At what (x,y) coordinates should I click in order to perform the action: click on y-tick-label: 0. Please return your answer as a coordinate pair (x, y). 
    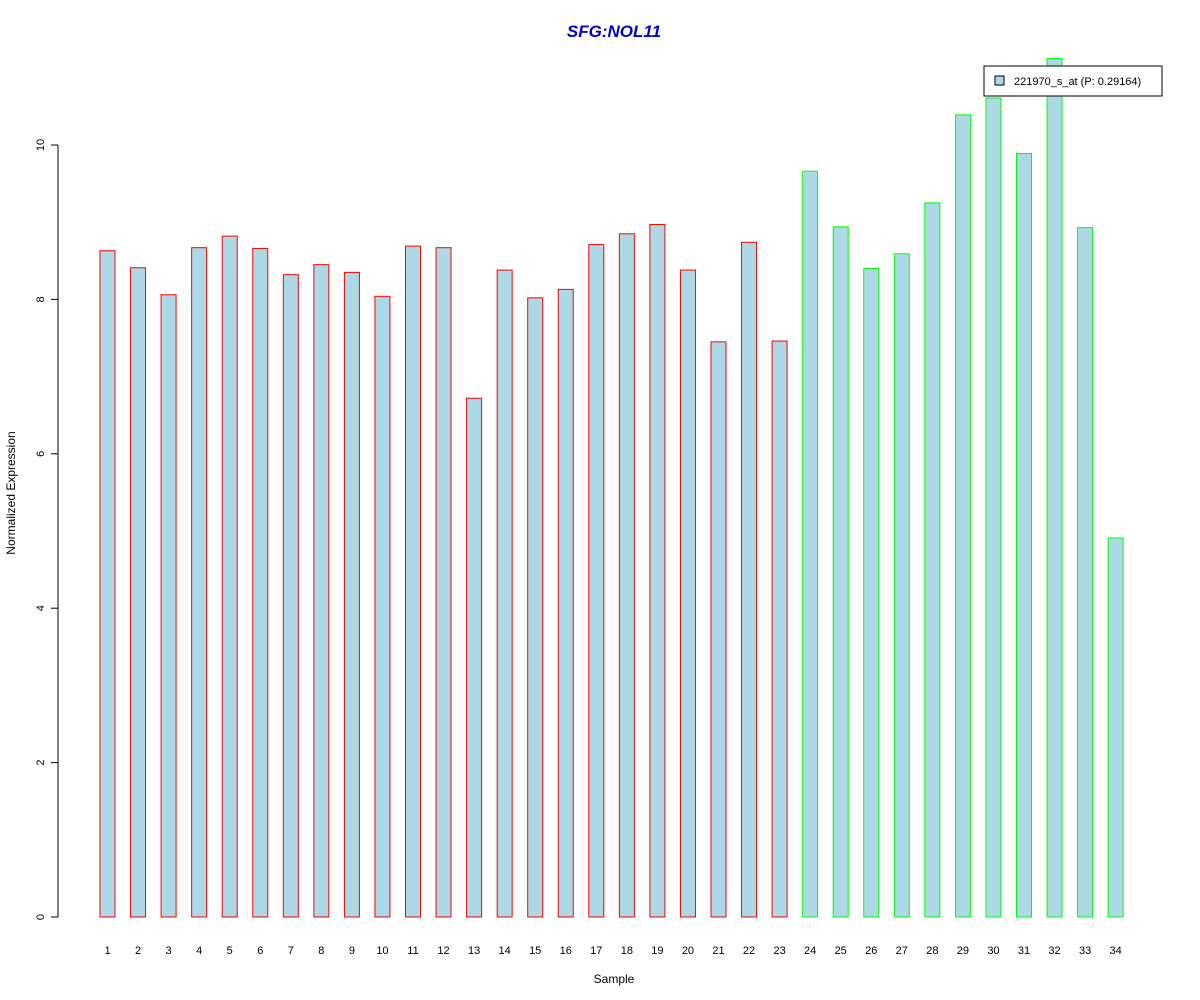
    Looking at the image, I should click on (41, 917).